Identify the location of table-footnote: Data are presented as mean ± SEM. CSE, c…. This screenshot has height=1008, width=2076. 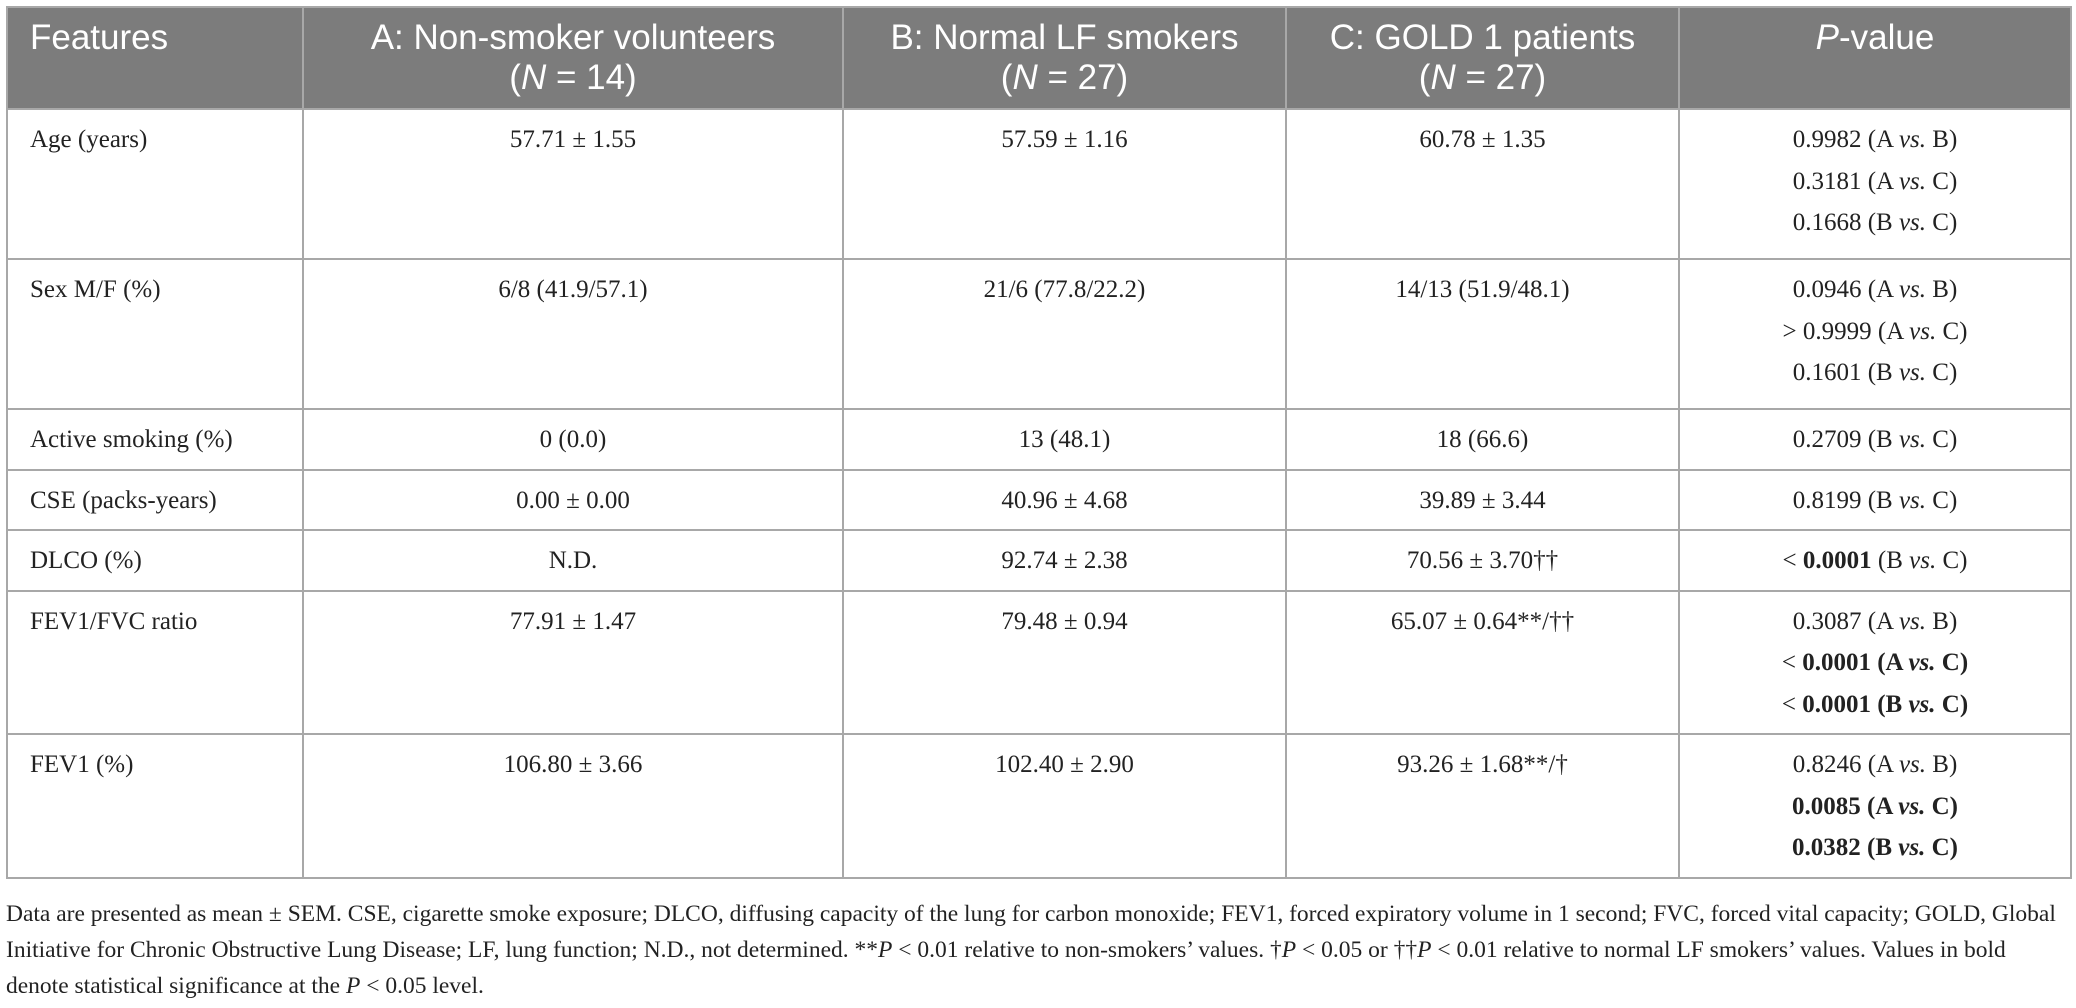
(1038, 950).